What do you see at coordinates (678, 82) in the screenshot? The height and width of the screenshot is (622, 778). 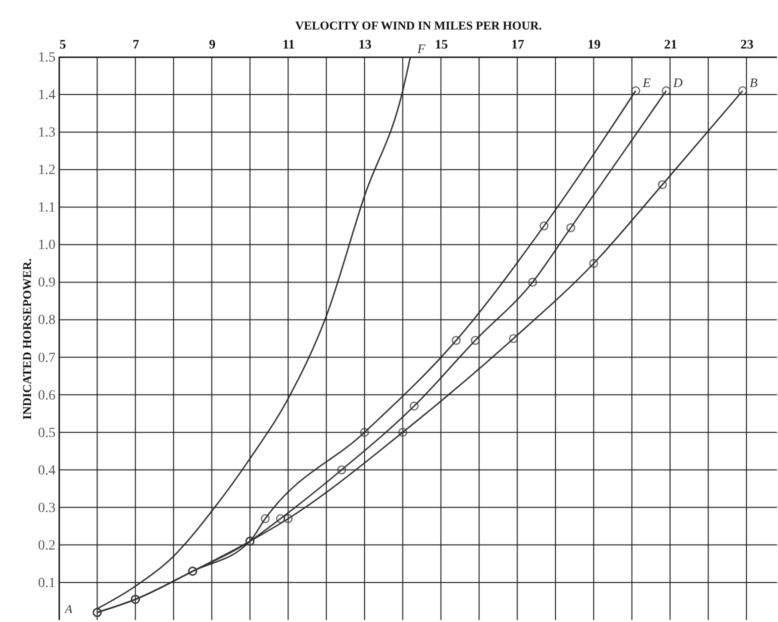 I see `series-label: D` at bounding box center [678, 82].